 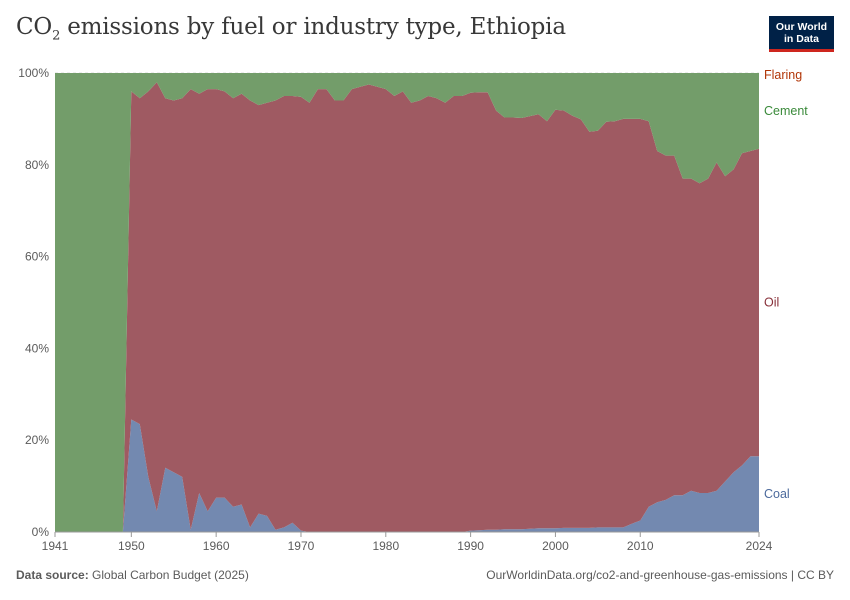 I want to click on x-tick-label: 2000, so click(x=555, y=546).